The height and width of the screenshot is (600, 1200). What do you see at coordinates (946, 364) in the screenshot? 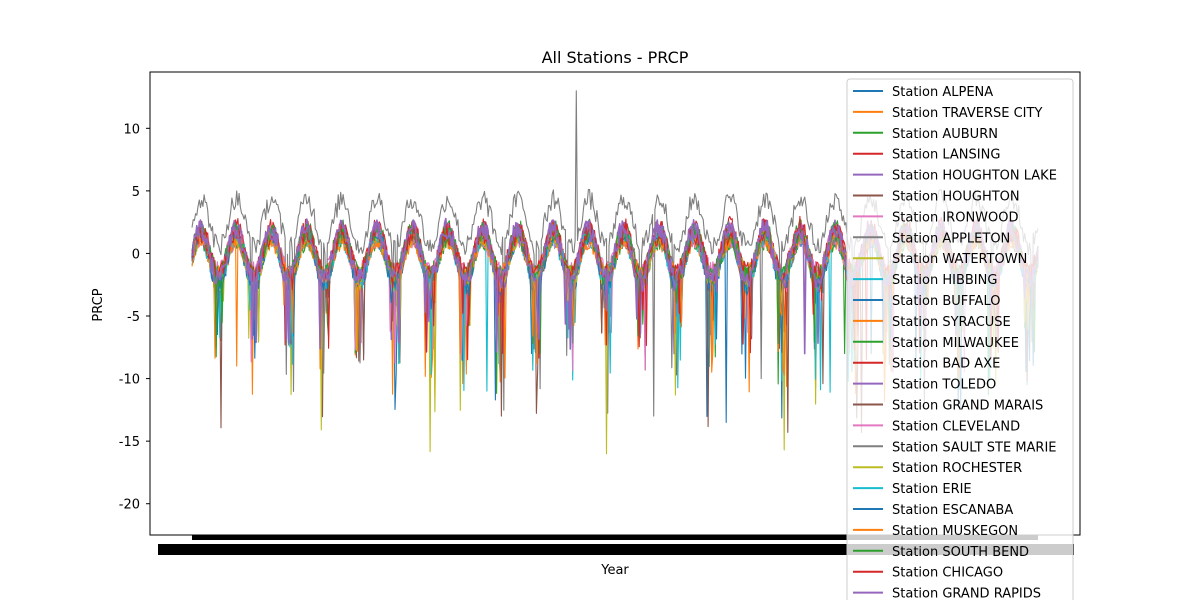
I see `legend-label: Station BAD AXE` at bounding box center [946, 364].